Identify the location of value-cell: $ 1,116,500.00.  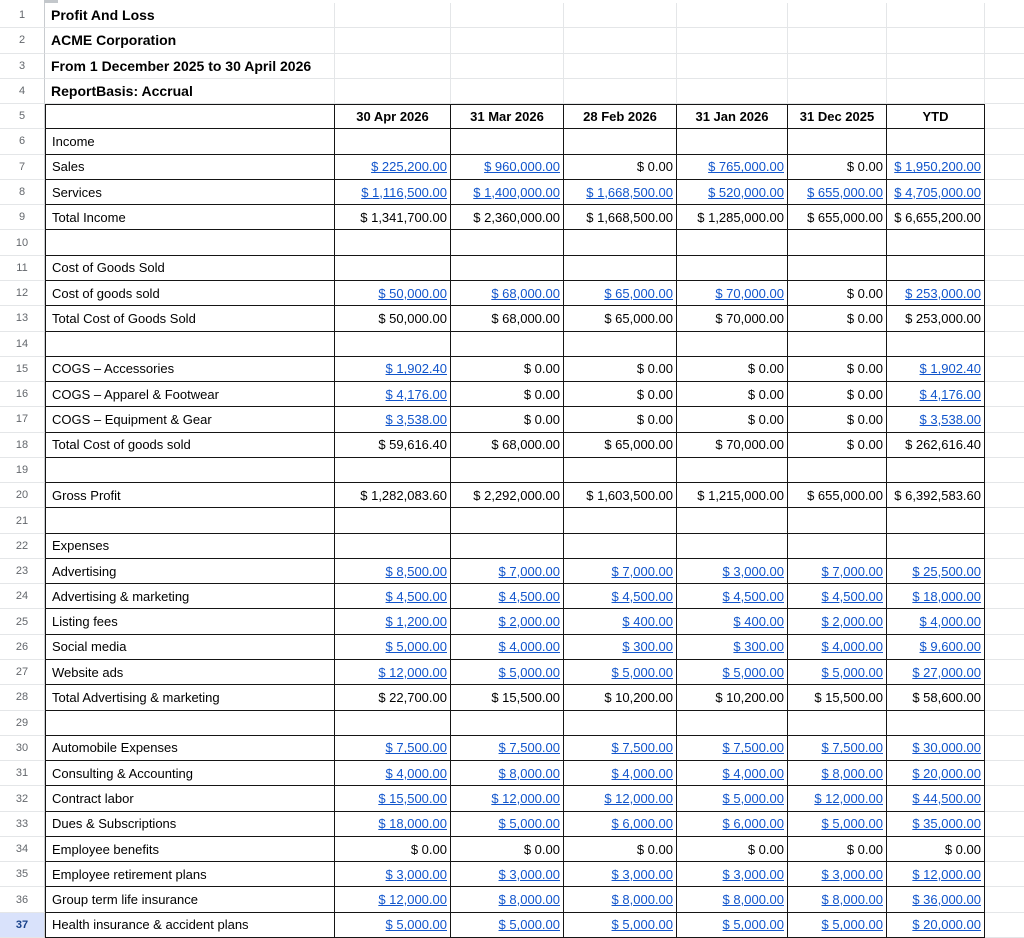
(393, 192).